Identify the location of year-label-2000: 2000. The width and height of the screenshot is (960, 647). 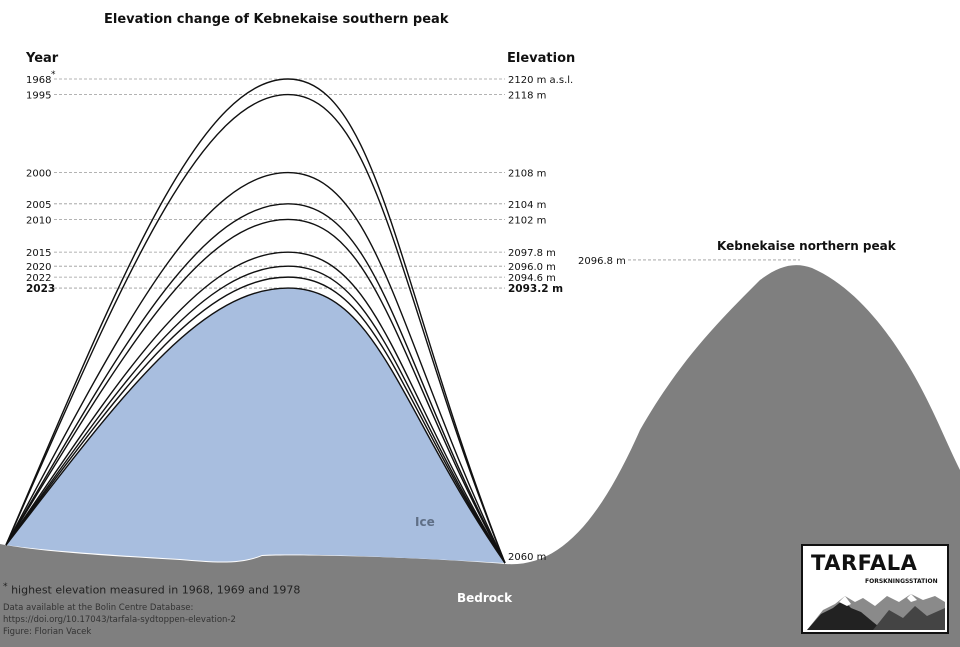
(38, 174).